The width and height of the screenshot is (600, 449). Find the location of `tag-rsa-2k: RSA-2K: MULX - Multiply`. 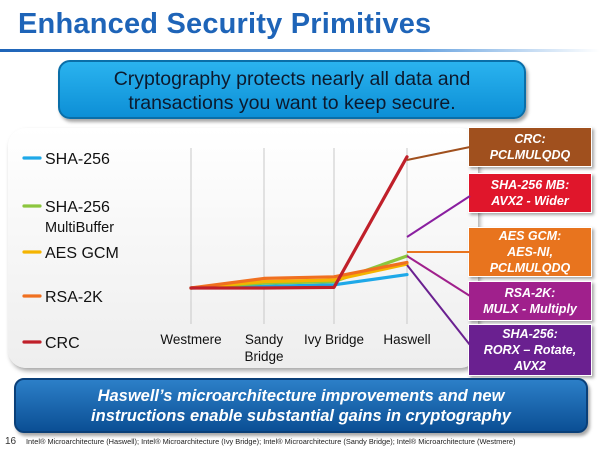

tag-rsa-2k: RSA-2K: MULX - Multiply is located at coordinates (530, 301).